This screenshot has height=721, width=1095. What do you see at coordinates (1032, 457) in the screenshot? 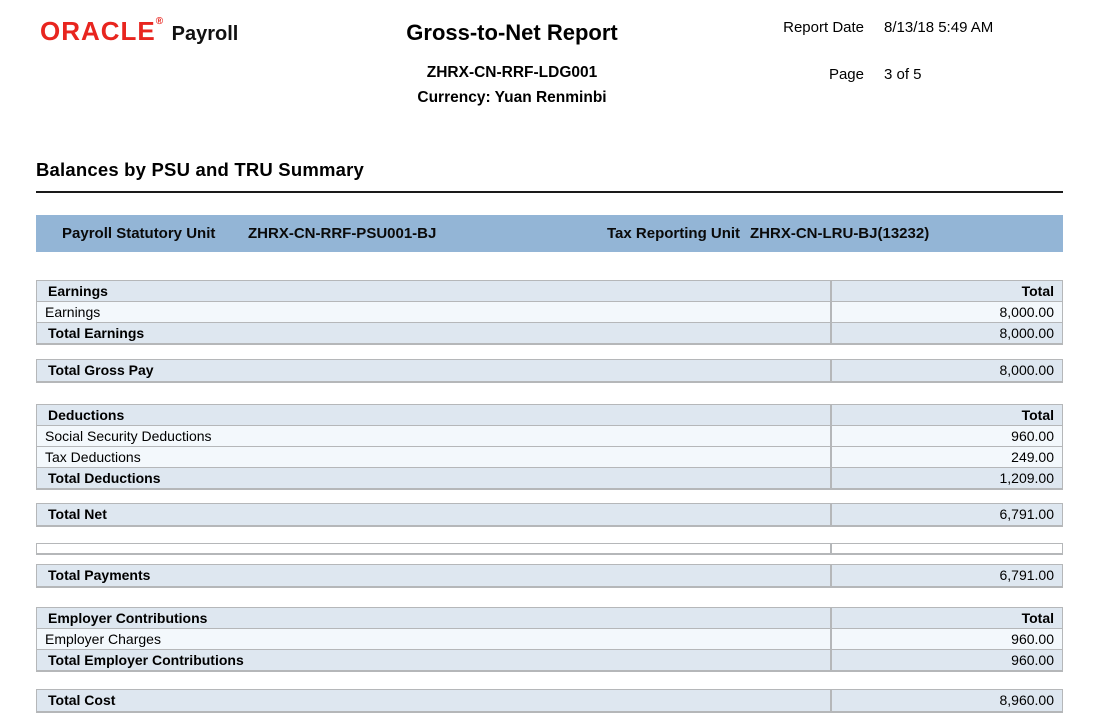
I see `row-value: 249.00` at bounding box center [1032, 457].